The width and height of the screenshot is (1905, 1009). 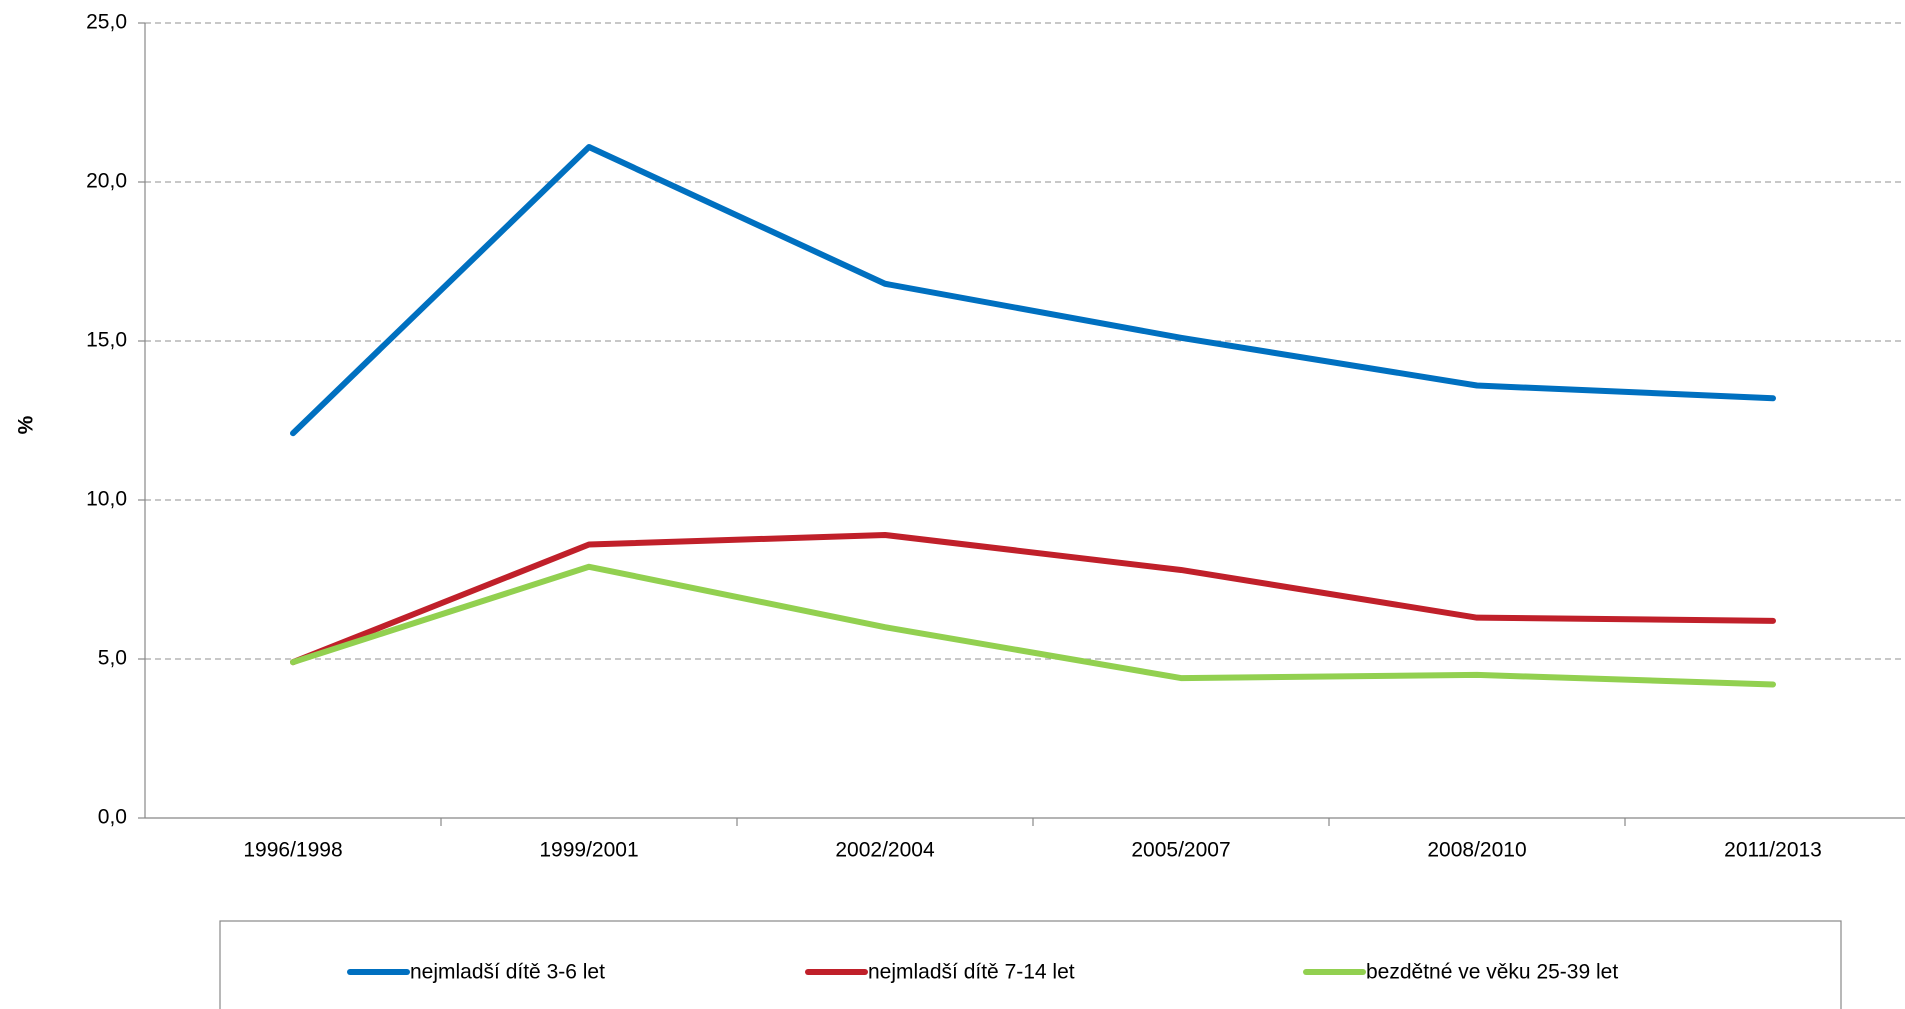 I want to click on x-tick-label: 2008/2010, so click(x=1476, y=850).